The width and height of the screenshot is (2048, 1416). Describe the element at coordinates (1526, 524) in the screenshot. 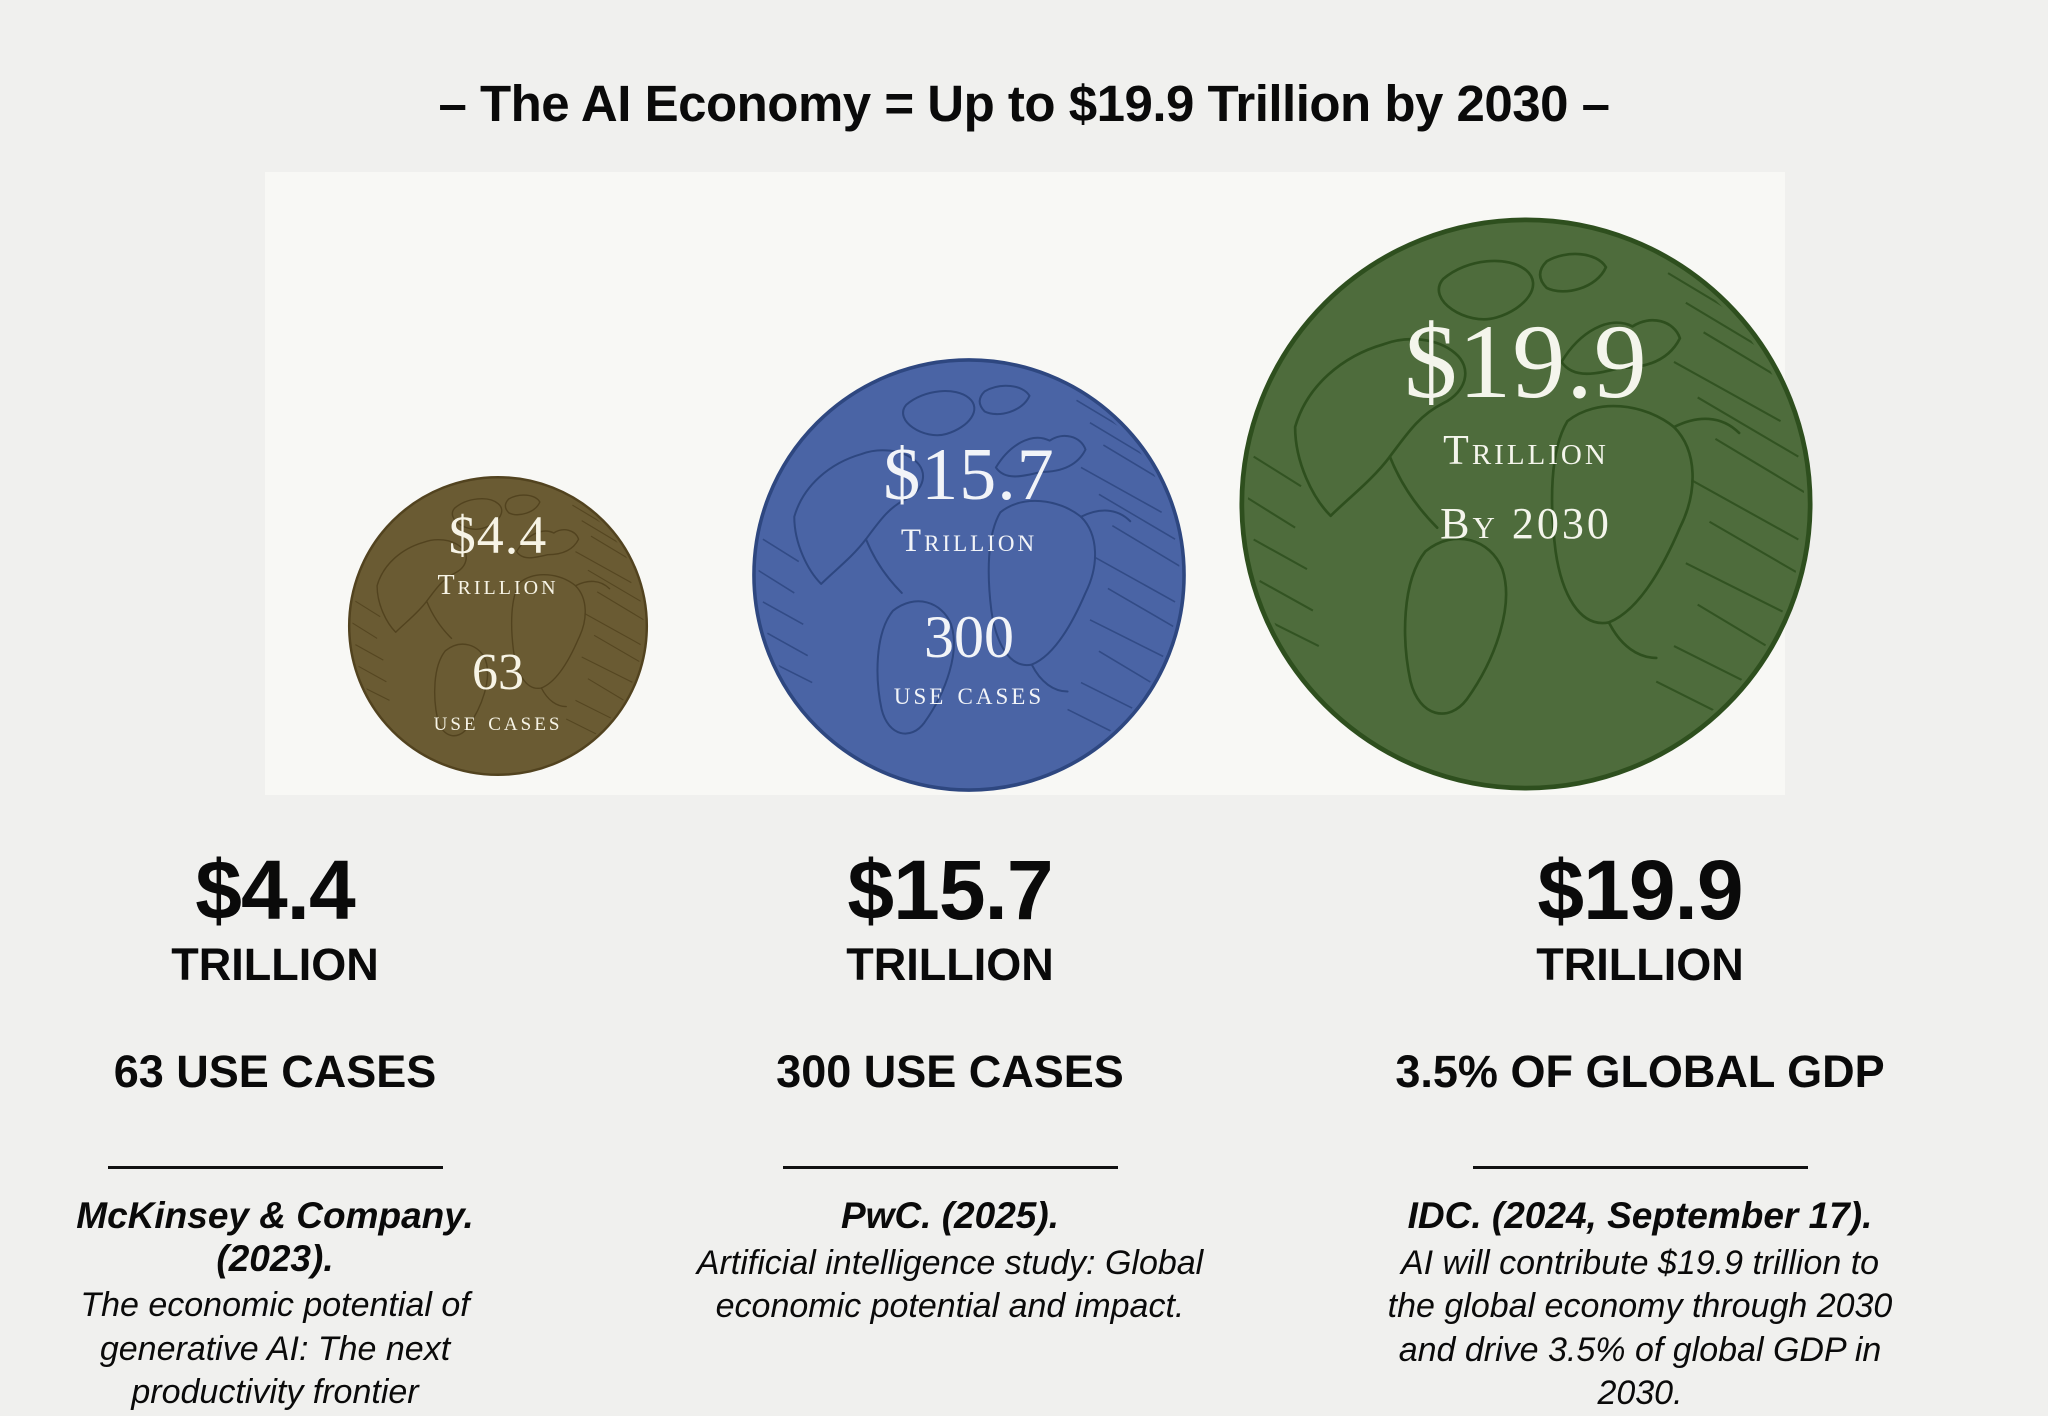

I see `globe-stat: By 2030` at that location.